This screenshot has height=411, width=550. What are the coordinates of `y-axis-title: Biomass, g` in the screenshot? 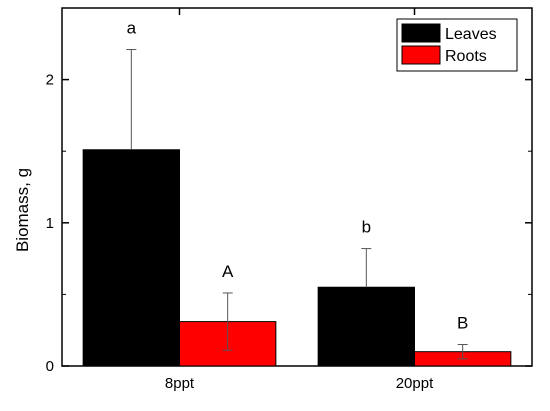 It's located at (22, 210).